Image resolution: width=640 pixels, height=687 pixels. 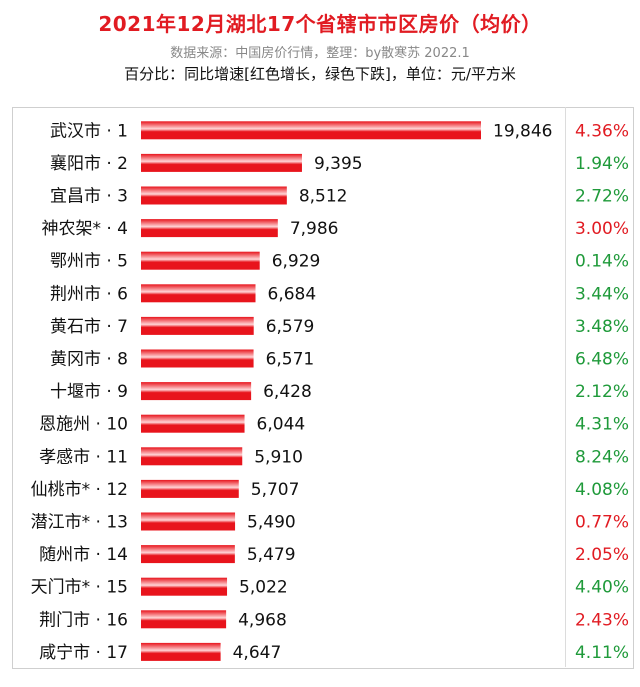 What do you see at coordinates (79, 490) in the screenshot?
I see `category-label: 仙桃市* · 12` at bounding box center [79, 490].